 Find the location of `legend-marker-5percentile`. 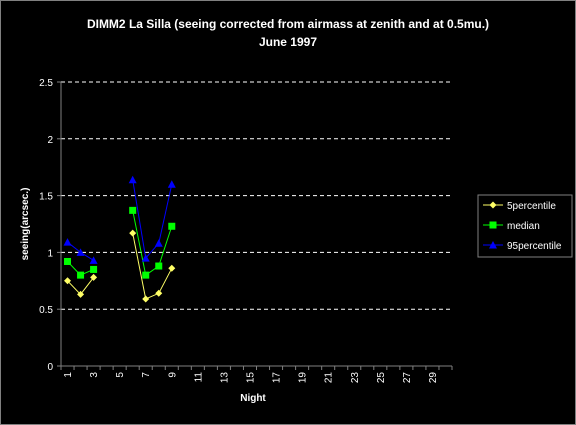

legend-marker-5percentile is located at coordinates (493, 205).